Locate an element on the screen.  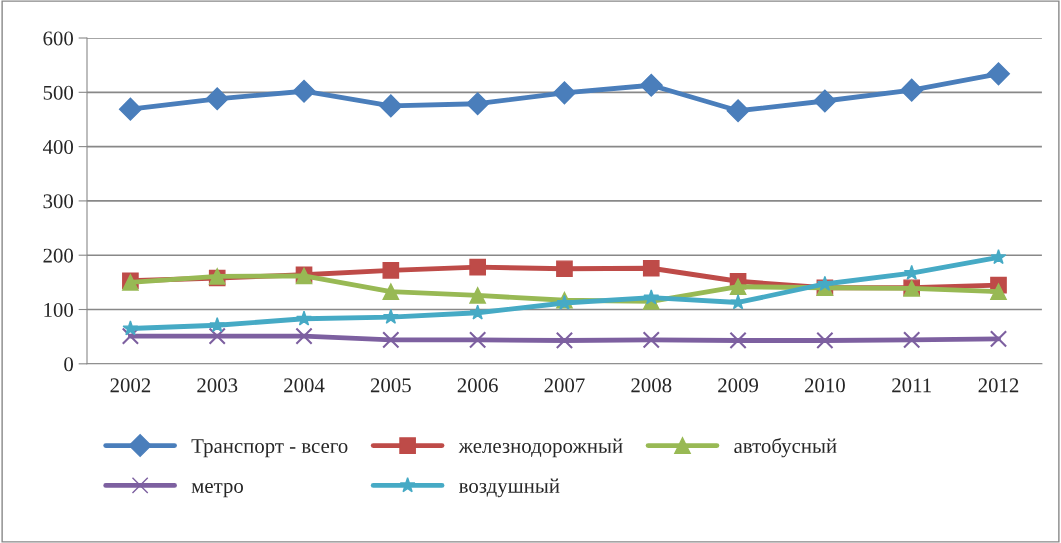
x-tick-label: 2002 is located at coordinates (130, 385).